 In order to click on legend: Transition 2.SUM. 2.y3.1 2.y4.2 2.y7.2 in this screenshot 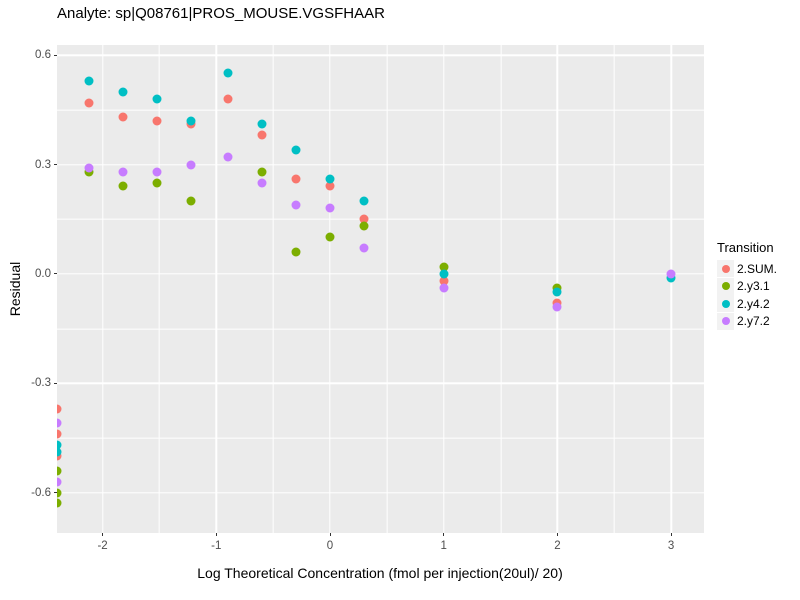, I will do `click(747, 285)`.